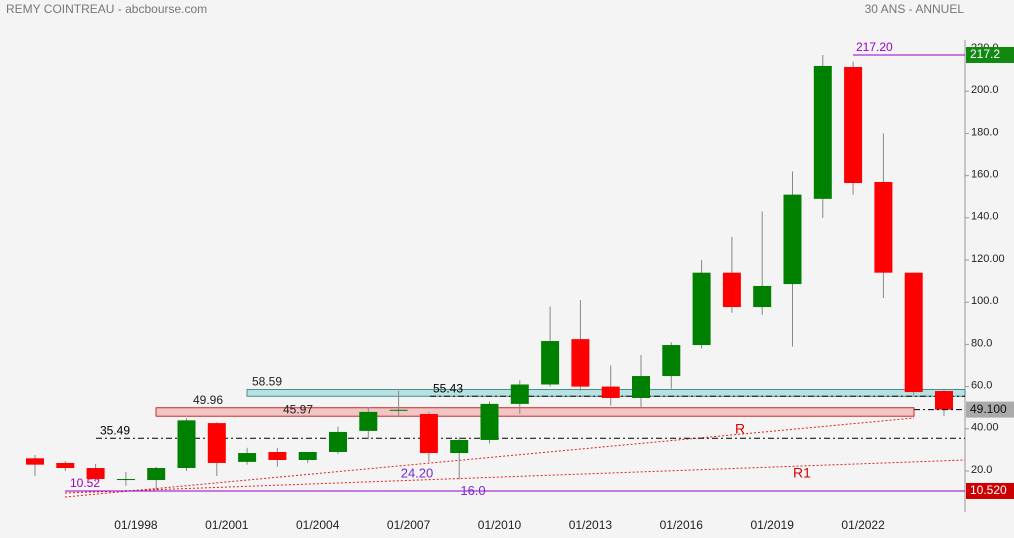 The image size is (1014, 538). What do you see at coordinates (981, 343) in the screenshot?
I see `y-tick-label: 80.0` at bounding box center [981, 343].